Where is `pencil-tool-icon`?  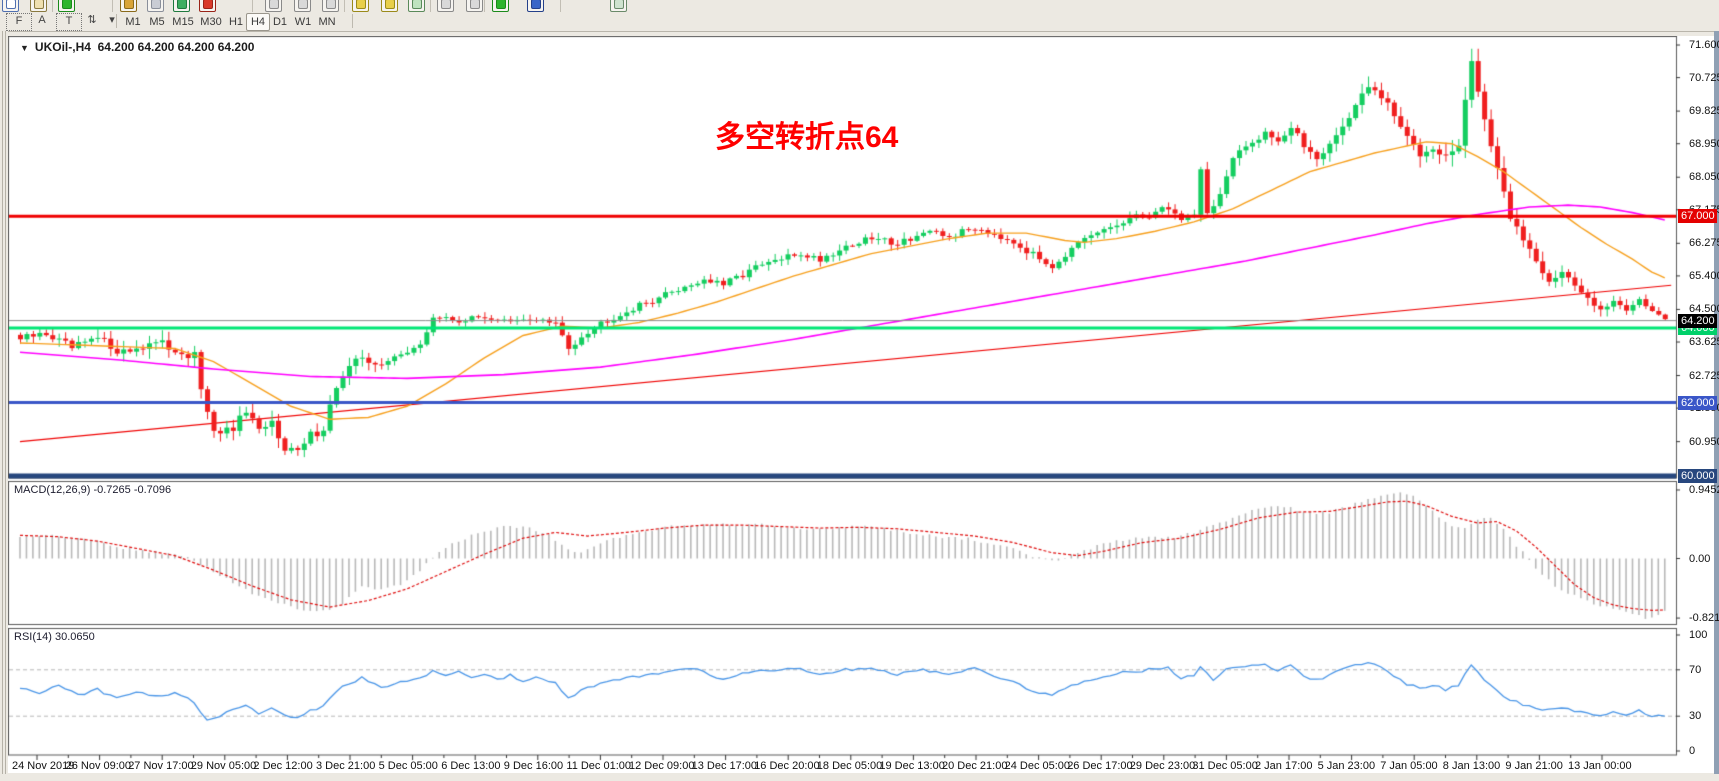
pencil-tool-icon is located at coordinates (389, 6).